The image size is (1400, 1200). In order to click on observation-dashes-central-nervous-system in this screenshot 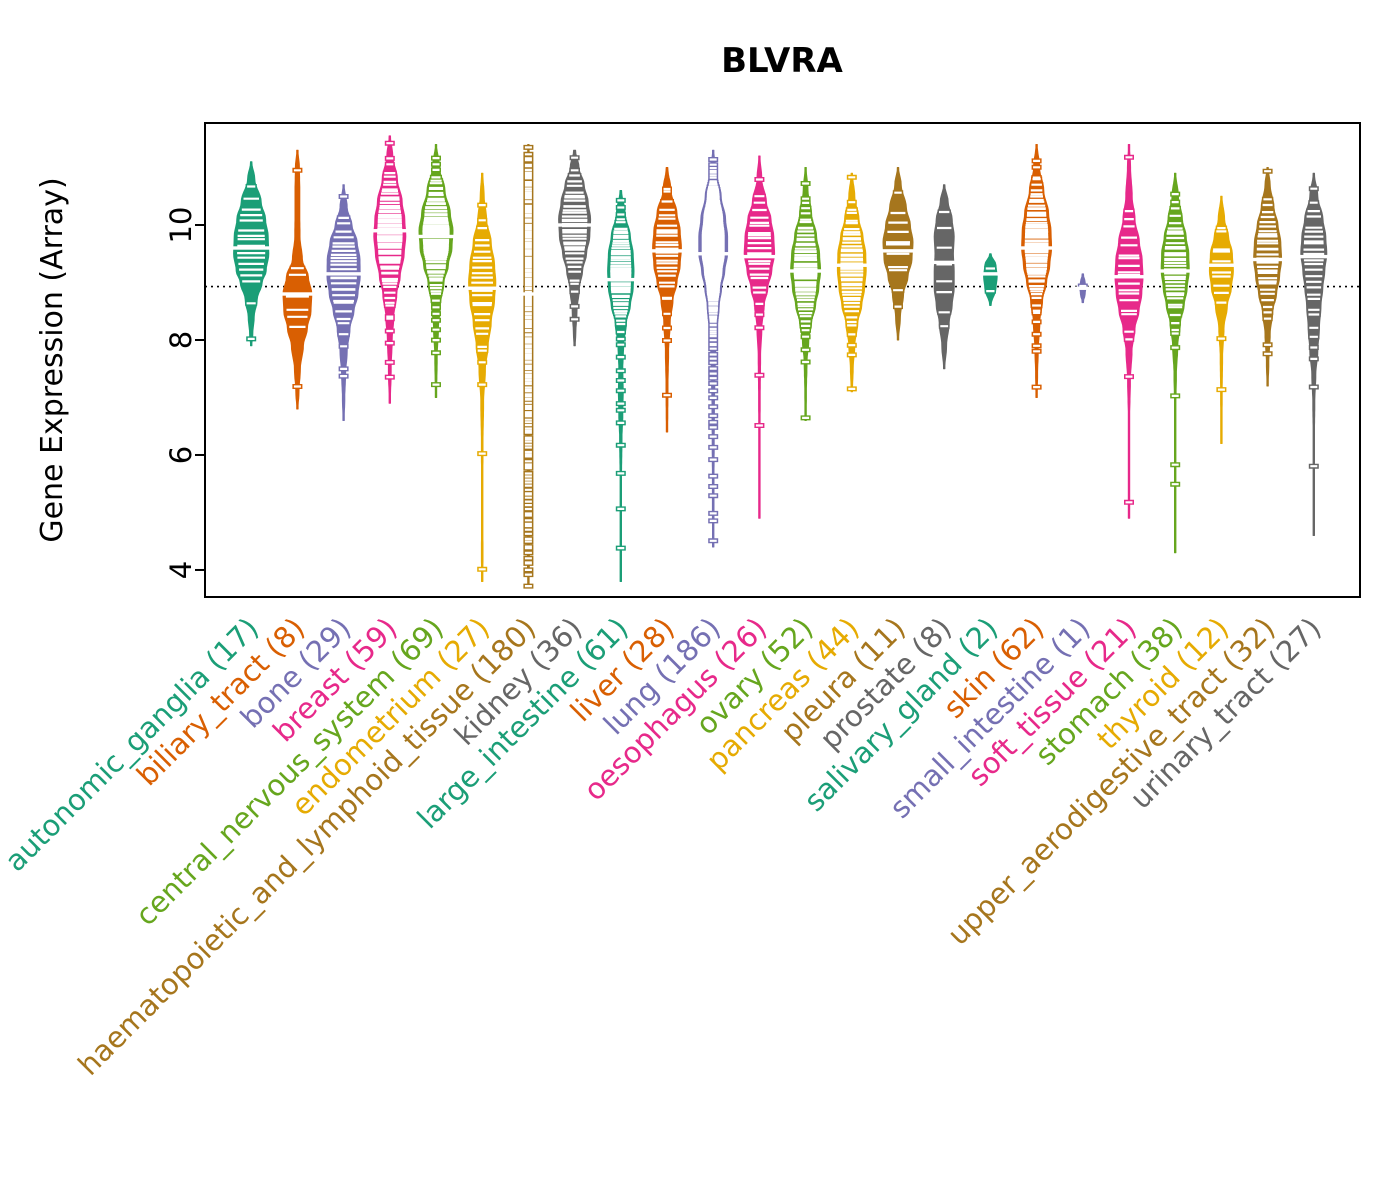, I will do `click(436, 271)`.